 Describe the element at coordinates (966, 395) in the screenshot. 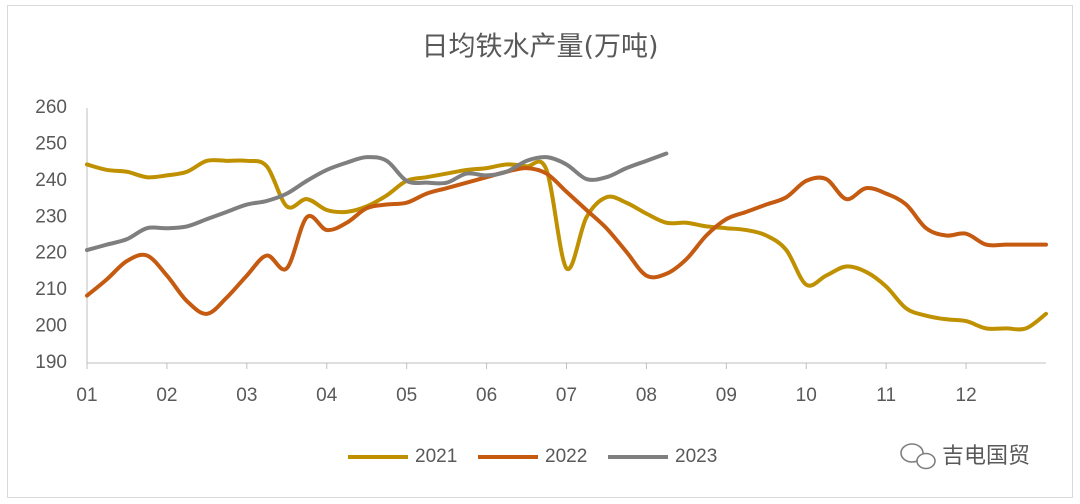

I see `x-tick-label: 12` at that location.